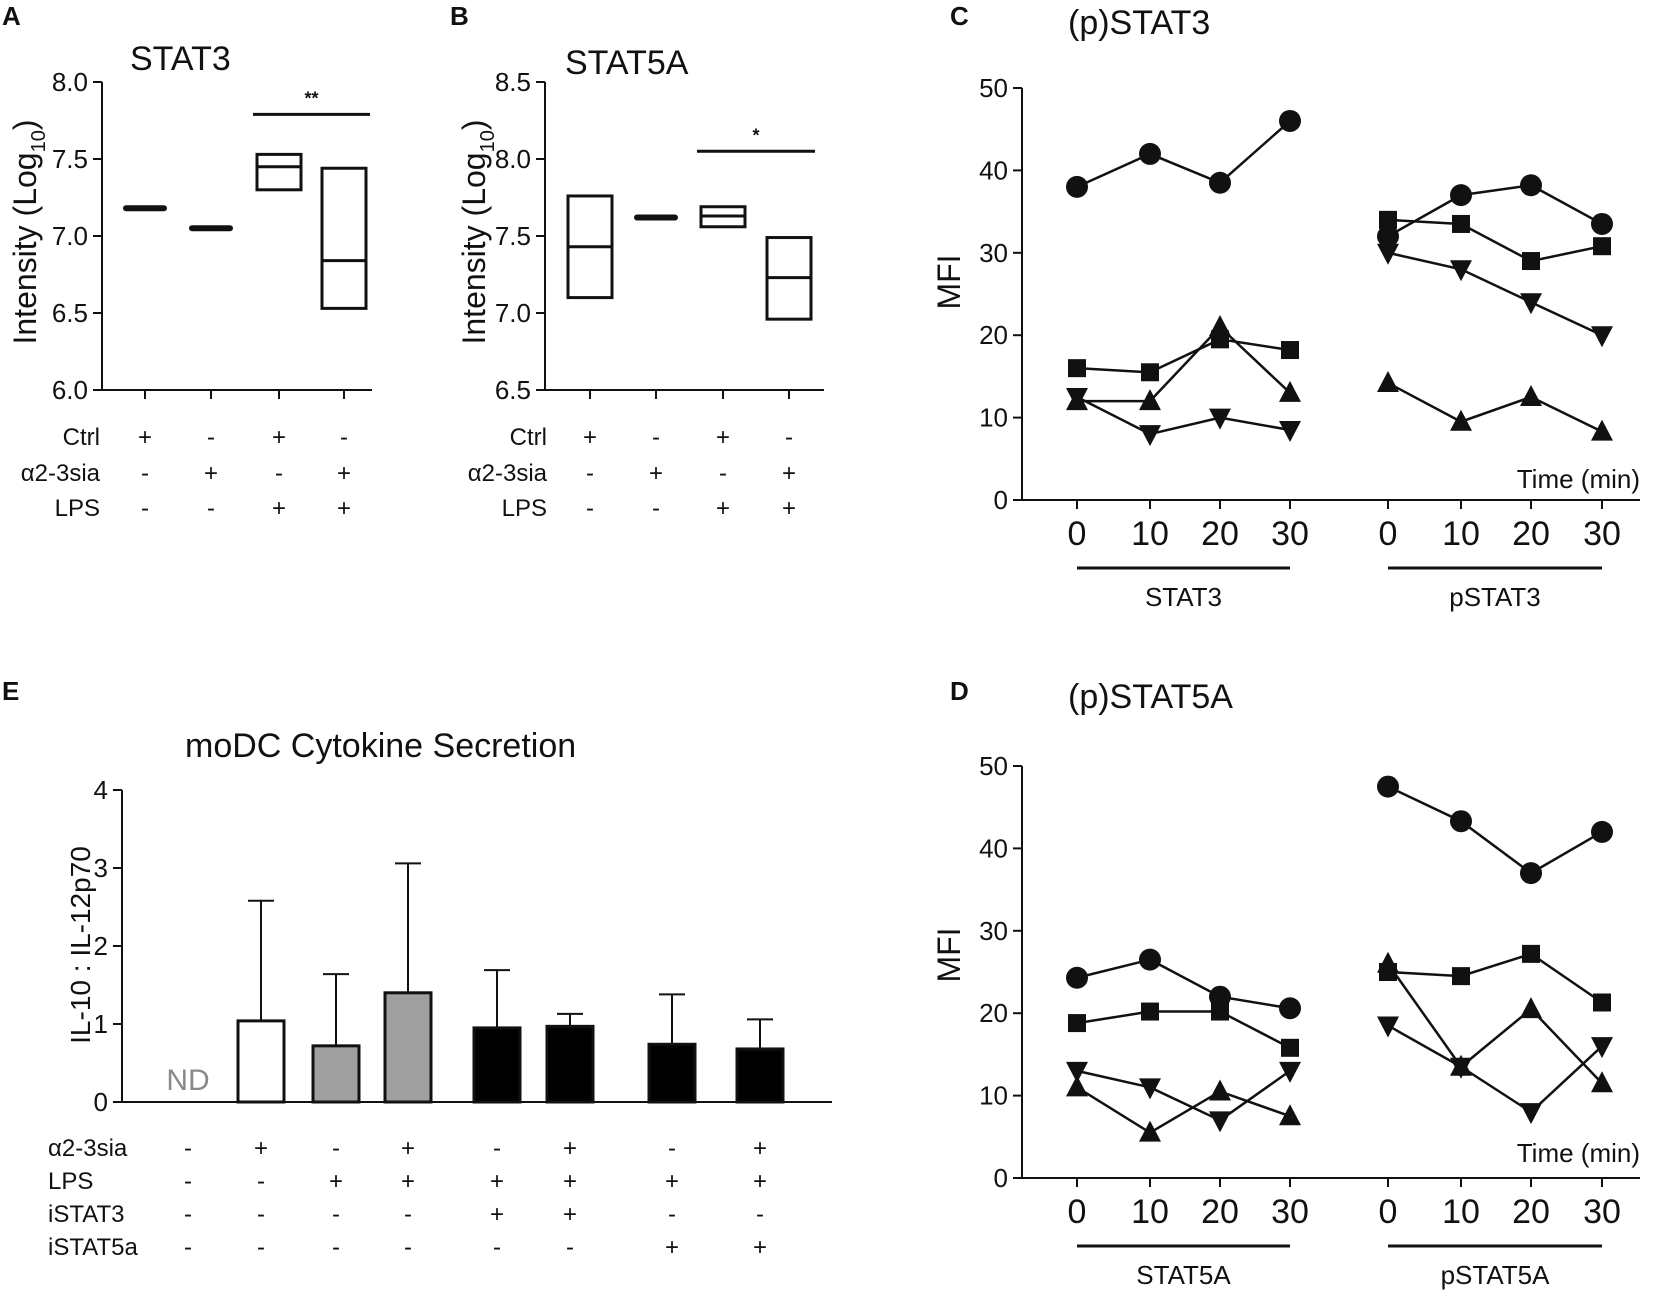  Describe the element at coordinates (1602, 534) in the screenshot. I see `panel-c-x-tick-label: 30` at that location.